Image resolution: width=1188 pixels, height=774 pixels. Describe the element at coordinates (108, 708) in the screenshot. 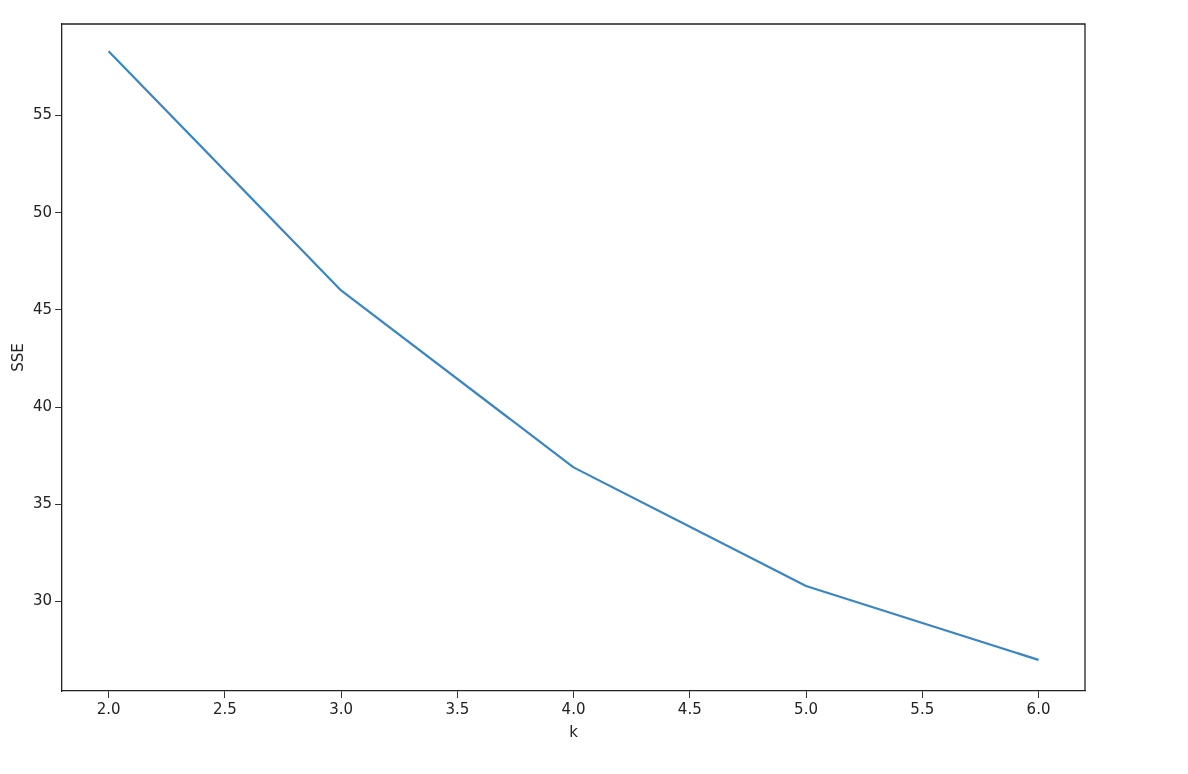

I see `x-tick-label: 2.0` at that location.